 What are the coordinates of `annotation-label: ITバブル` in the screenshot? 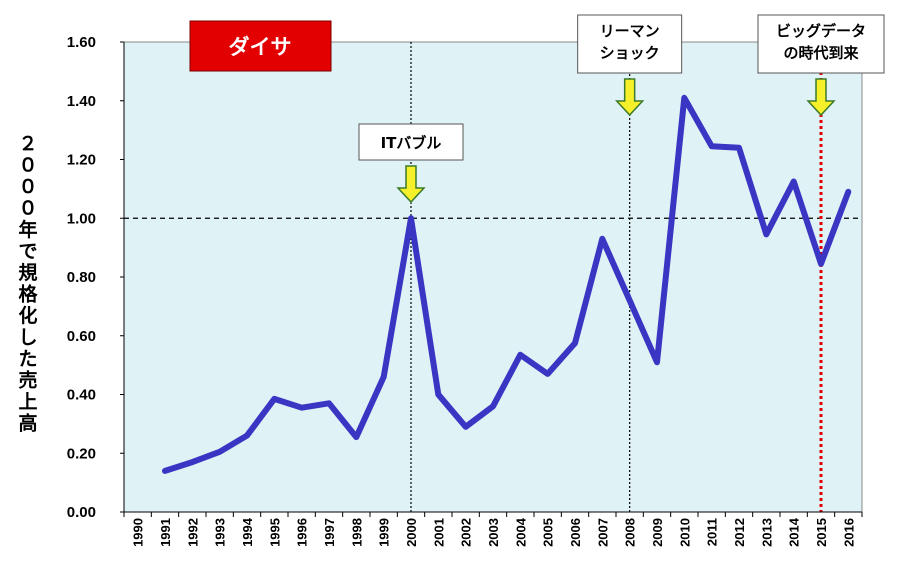 It's located at (411, 143).